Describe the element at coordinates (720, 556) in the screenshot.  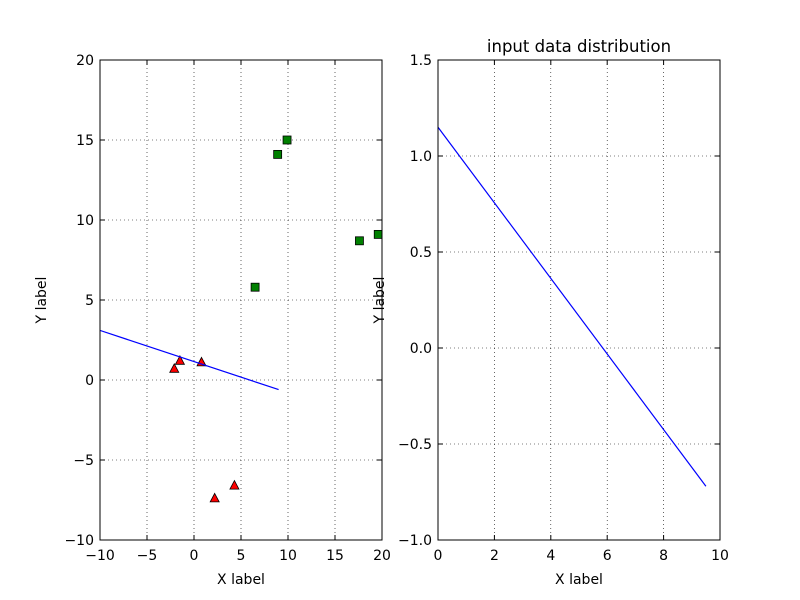
I see `right-xtick-label: 10` at that location.